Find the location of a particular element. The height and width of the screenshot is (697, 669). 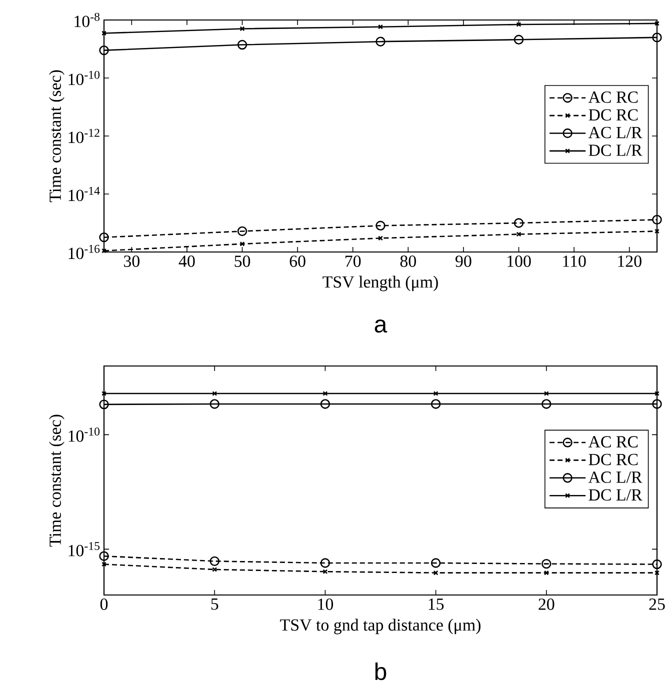

x-tick-label: 90 is located at coordinates (464, 261).